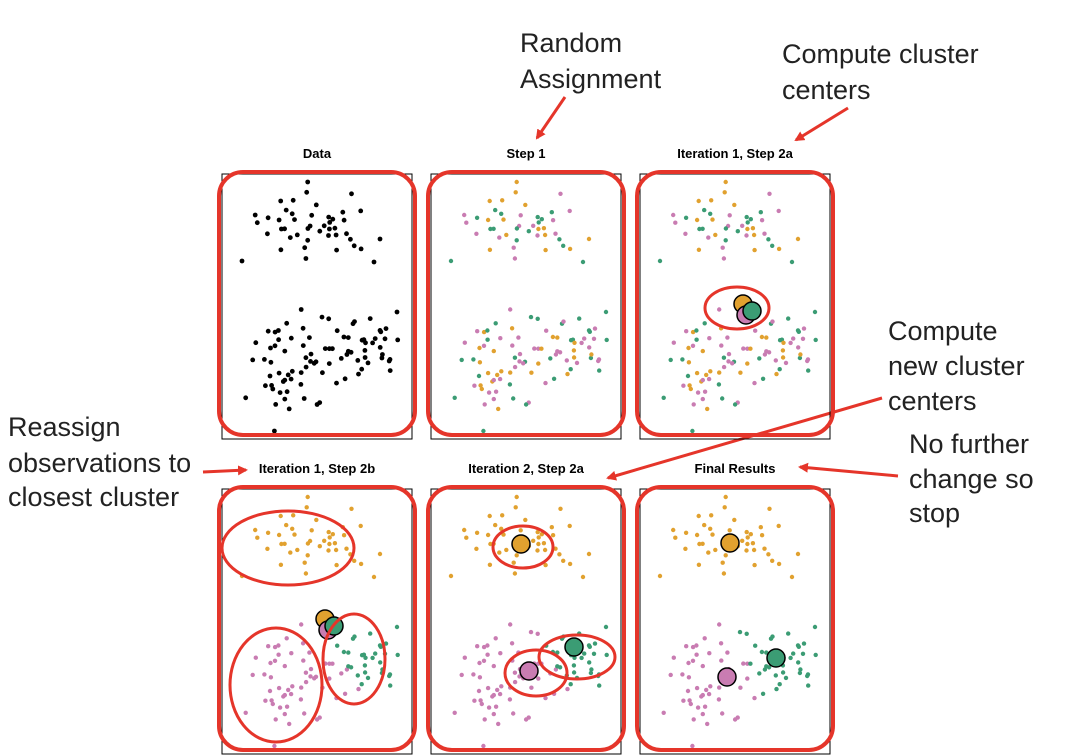 Image resolution: width=1070 pixels, height=756 pixels. What do you see at coordinates (735, 153) in the screenshot?
I see `panel-title: Iteration 1, Step 2a` at bounding box center [735, 153].